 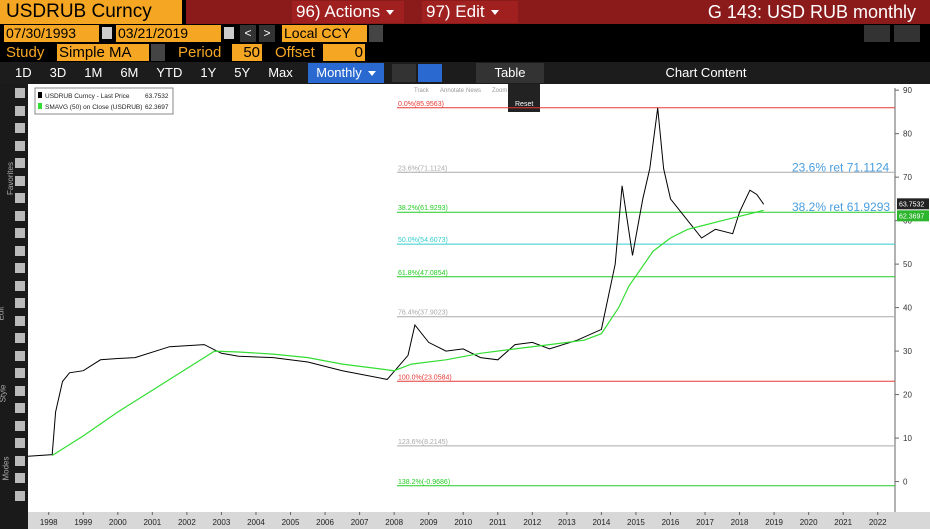 What do you see at coordinates (51, 33) in the screenshot?
I see `start-date: 07/30/1993` at bounding box center [51, 33].